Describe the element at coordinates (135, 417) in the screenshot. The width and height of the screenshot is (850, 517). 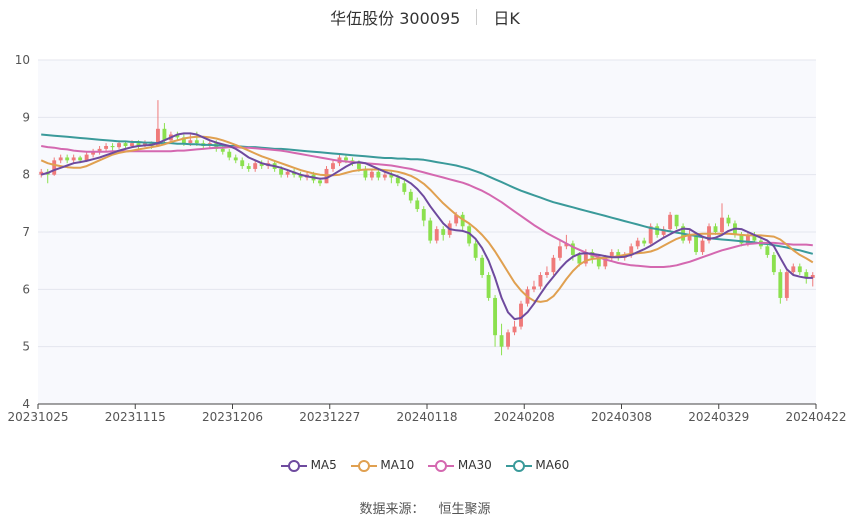
I see `x-tick-label: 20231115` at that location.